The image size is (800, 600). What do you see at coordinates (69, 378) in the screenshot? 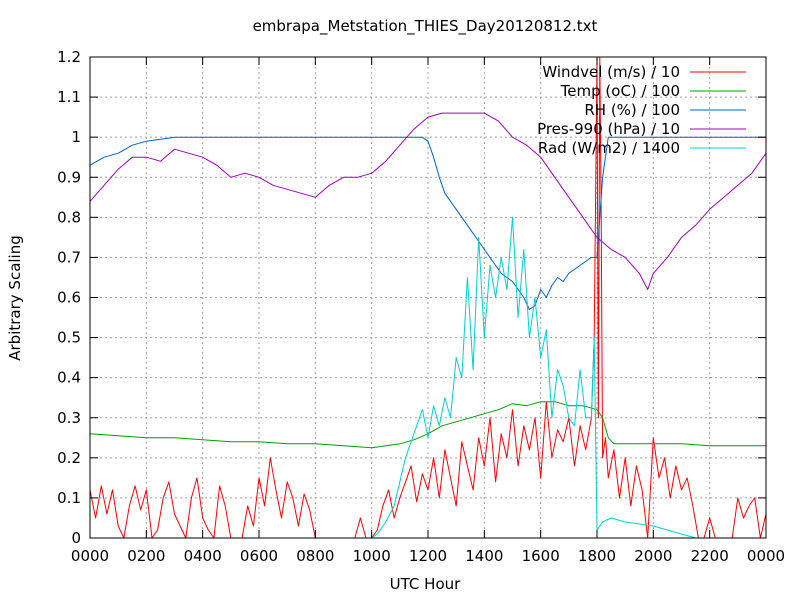
I see `y-tick-label: 0.4` at bounding box center [69, 378].